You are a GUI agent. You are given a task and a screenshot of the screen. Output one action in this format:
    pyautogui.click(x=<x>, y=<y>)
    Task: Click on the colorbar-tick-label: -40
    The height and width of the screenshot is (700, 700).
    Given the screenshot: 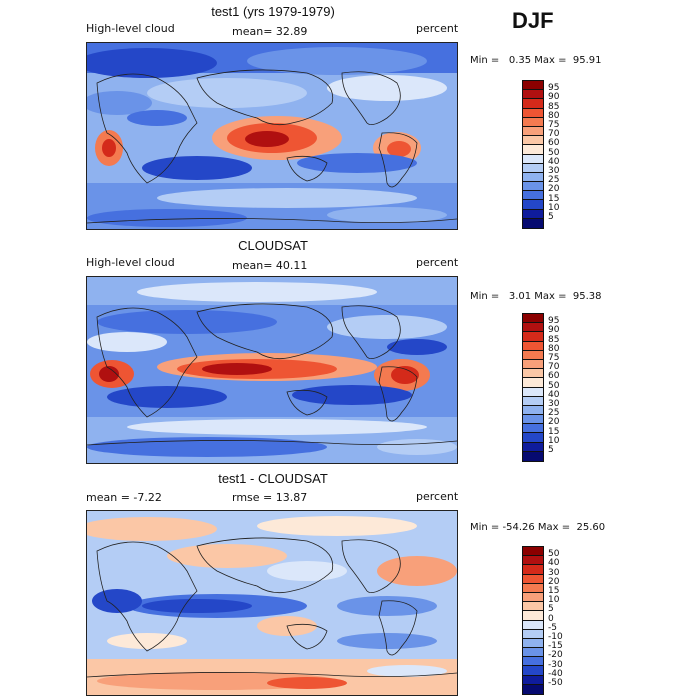 What is the action you would take?
    pyautogui.click(x=555, y=673)
    